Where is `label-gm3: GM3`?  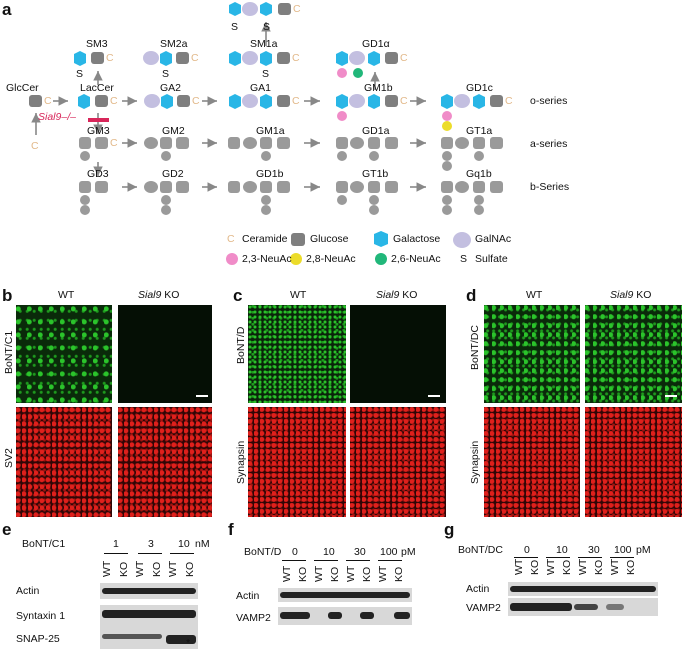 label-gm3: GM3 is located at coordinates (98, 131).